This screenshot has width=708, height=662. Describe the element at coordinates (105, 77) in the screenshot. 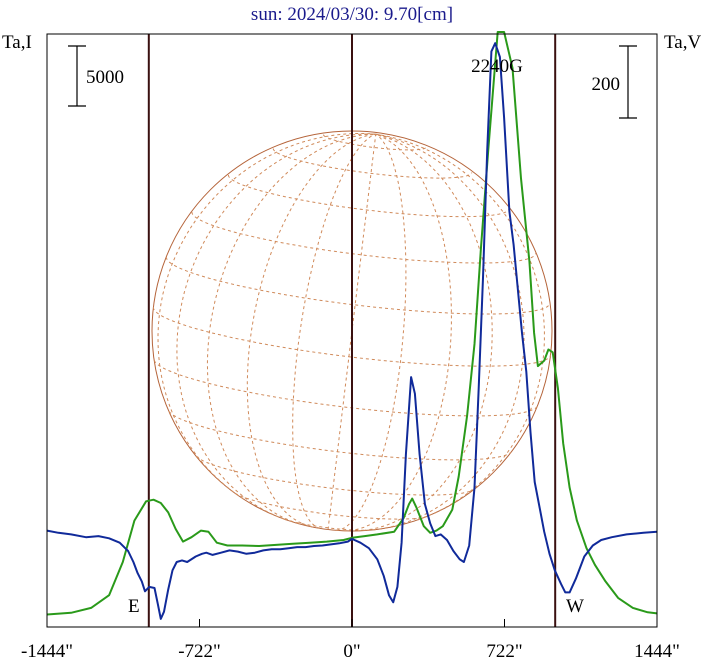

I see `left-scale-bar-label: 5000` at that location.